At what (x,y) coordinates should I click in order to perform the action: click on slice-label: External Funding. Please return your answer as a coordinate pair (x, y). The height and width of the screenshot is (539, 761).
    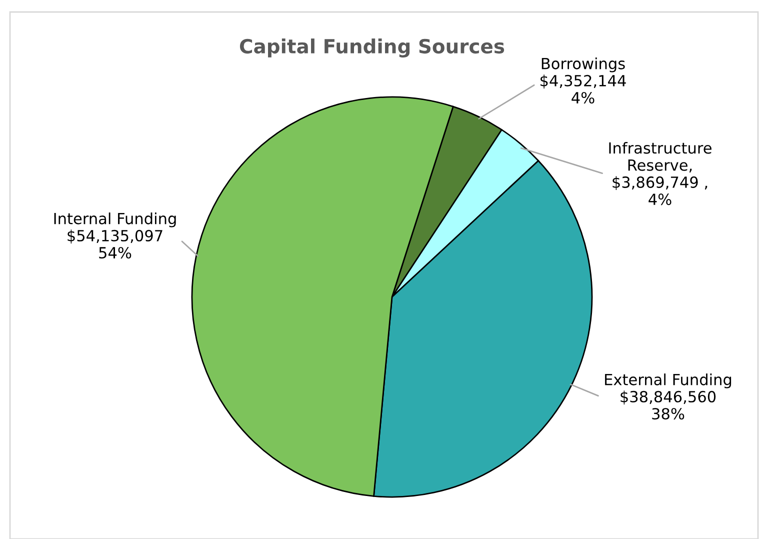
    Looking at the image, I should click on (668, 381).